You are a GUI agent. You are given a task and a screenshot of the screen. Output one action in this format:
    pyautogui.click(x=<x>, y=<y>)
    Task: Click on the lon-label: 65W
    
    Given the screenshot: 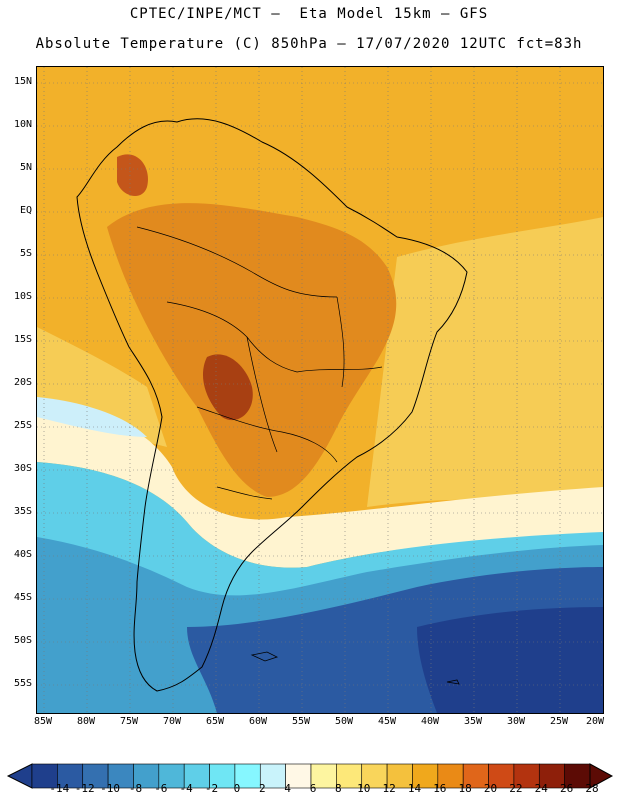 What is the action you would take?
    pyautogui.click(x=215, y=721)
    